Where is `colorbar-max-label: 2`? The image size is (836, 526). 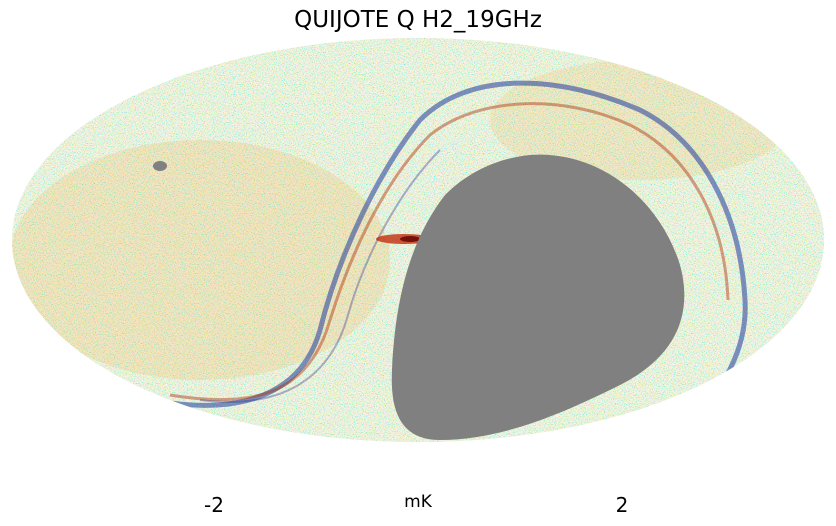 colorbar-max-label: 2 is located at coordinates (622, 505).